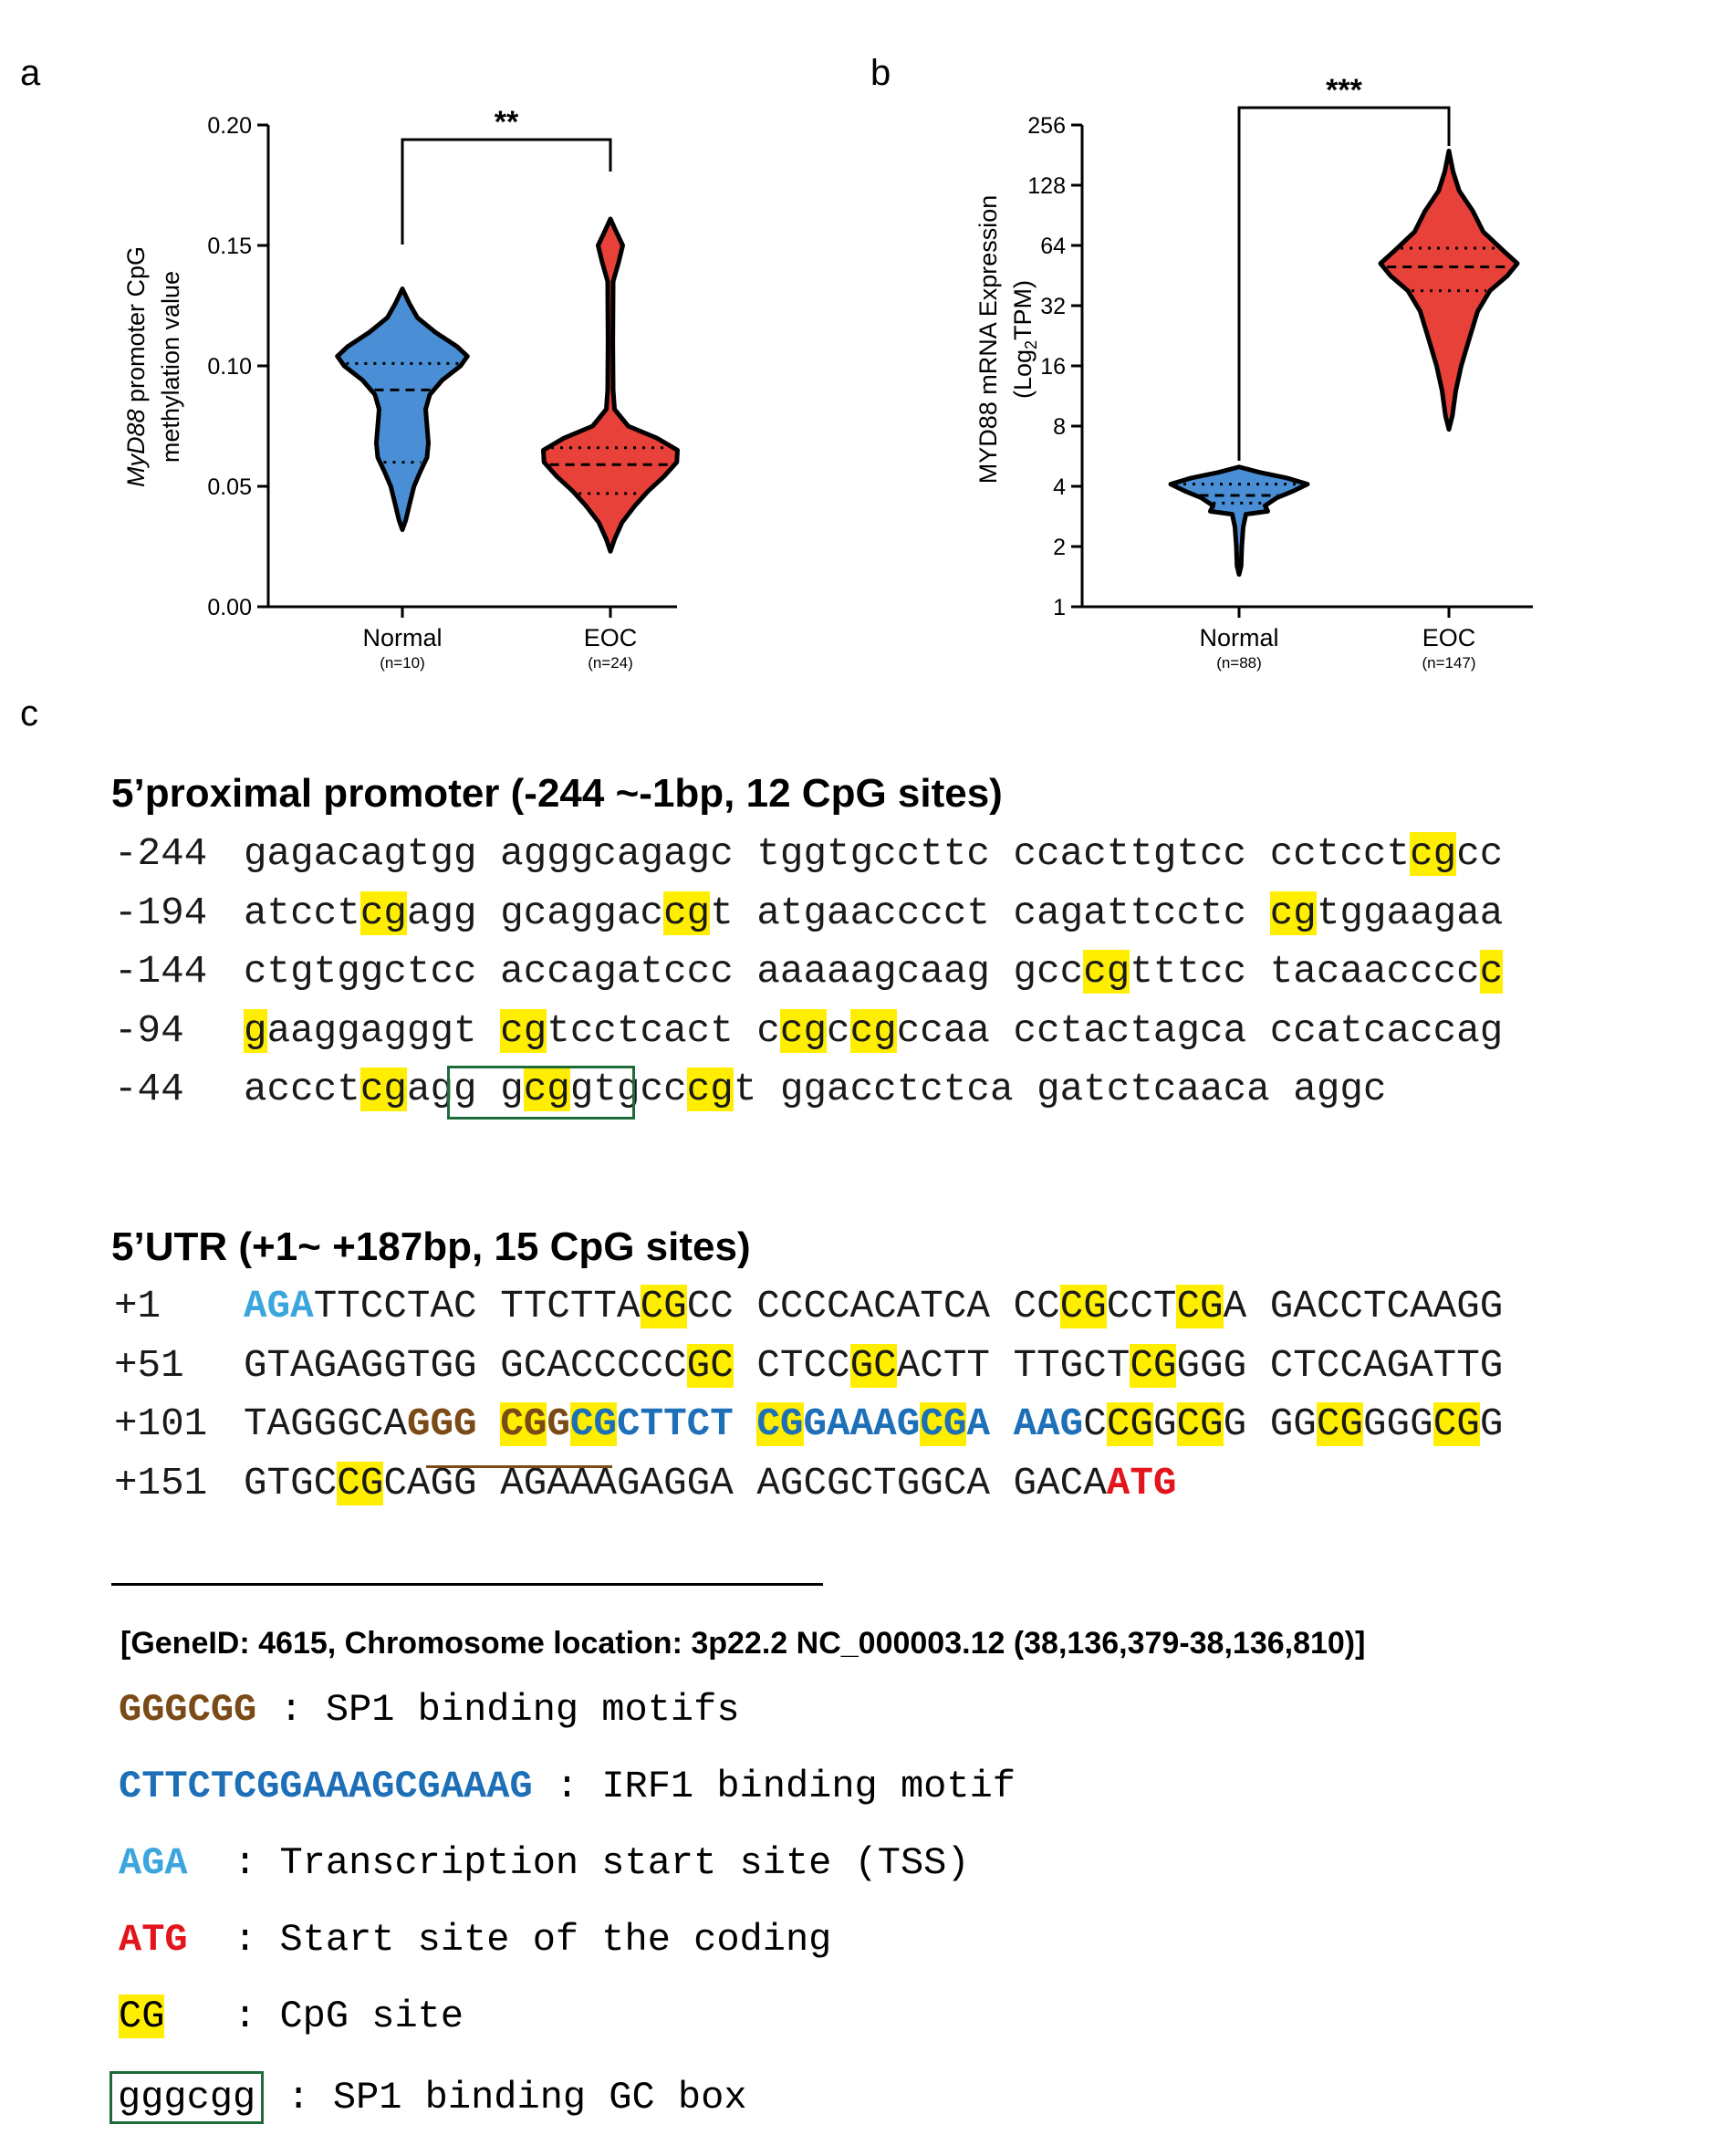  I want to click on sequence-block: ccatcaccag, so click(1387, 1031).